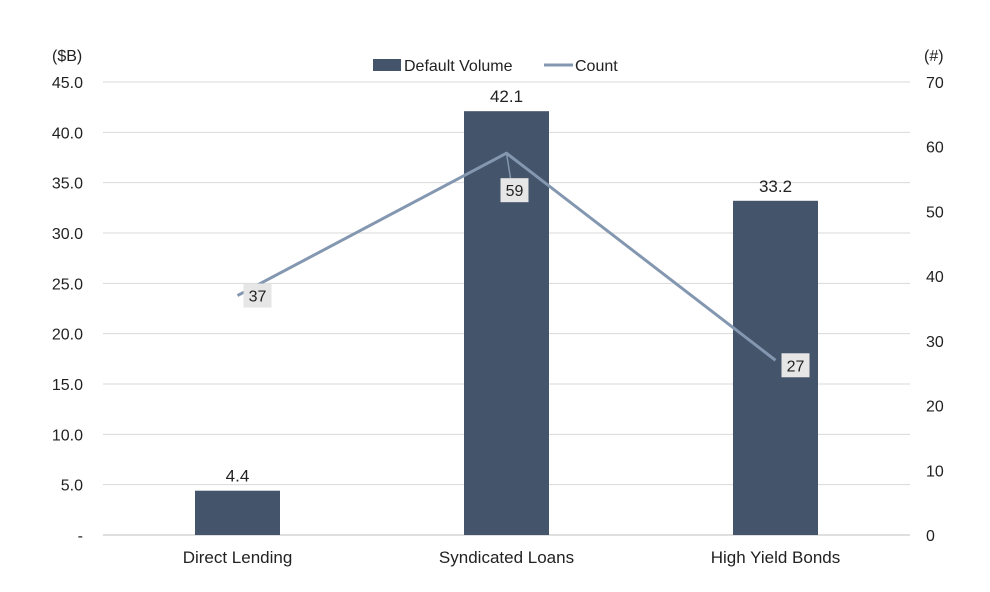 This screenshot has height=592, width=990. I want to click on bar, so click(237, 512).